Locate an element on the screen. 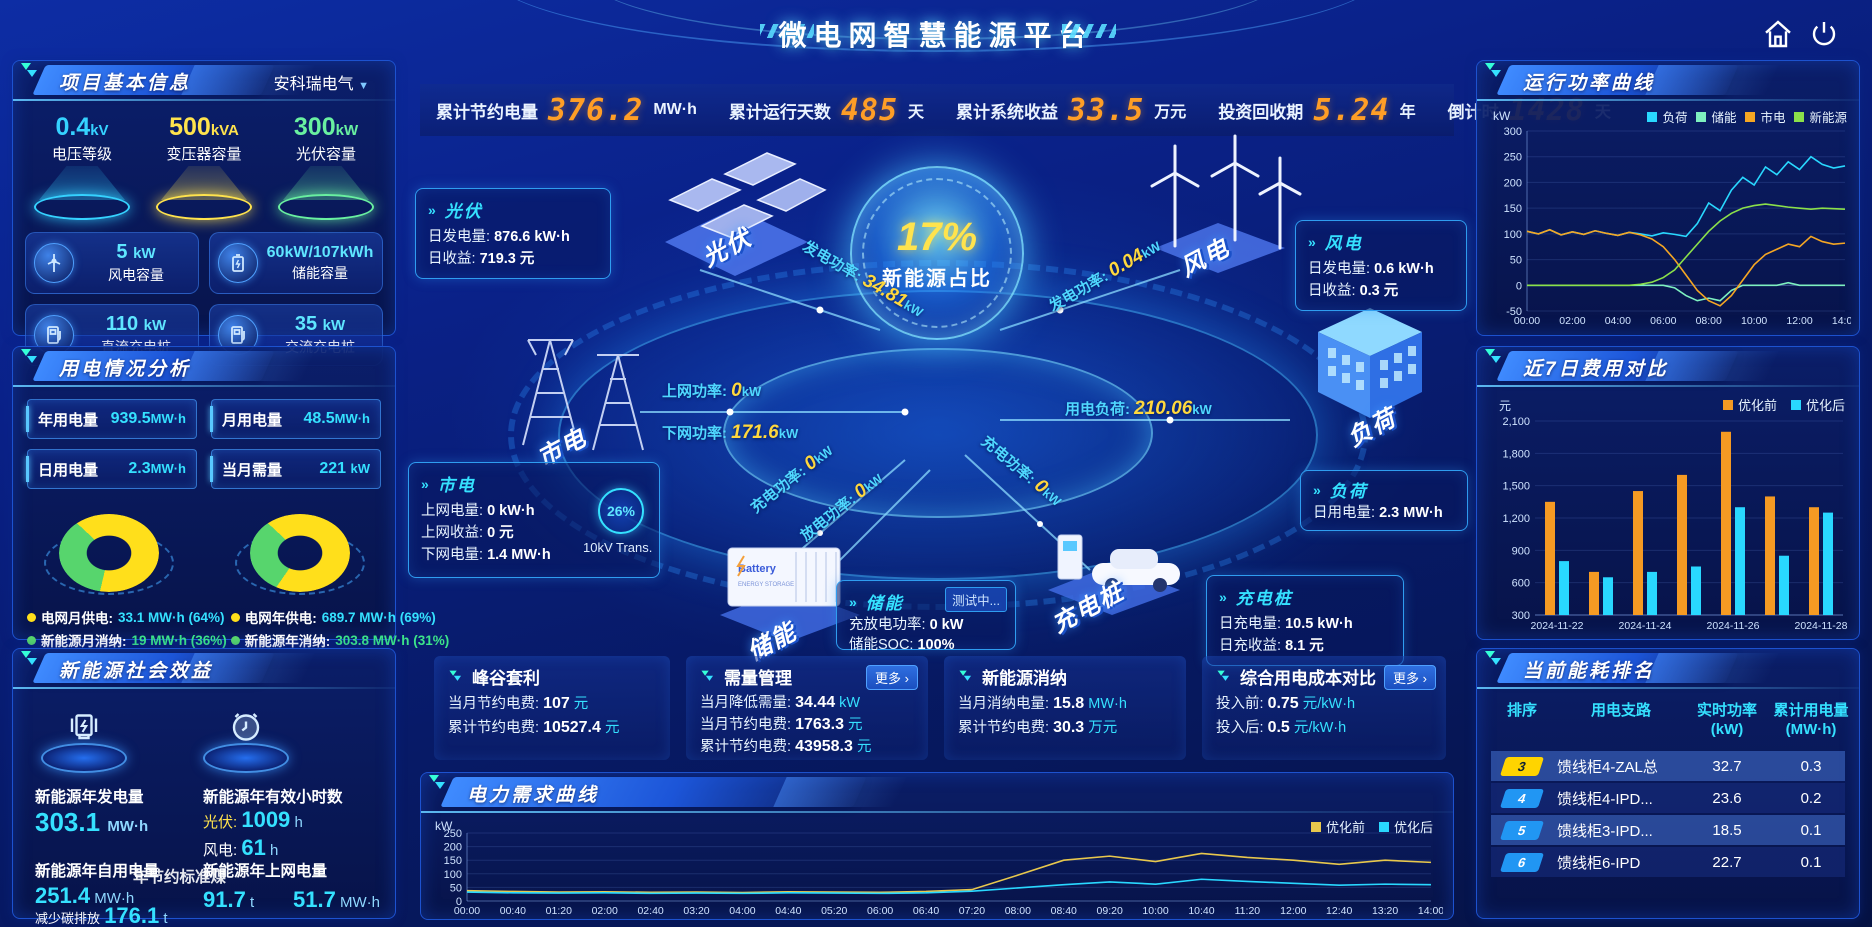  svg-text: 0 is located at coordinates (1519, 286).